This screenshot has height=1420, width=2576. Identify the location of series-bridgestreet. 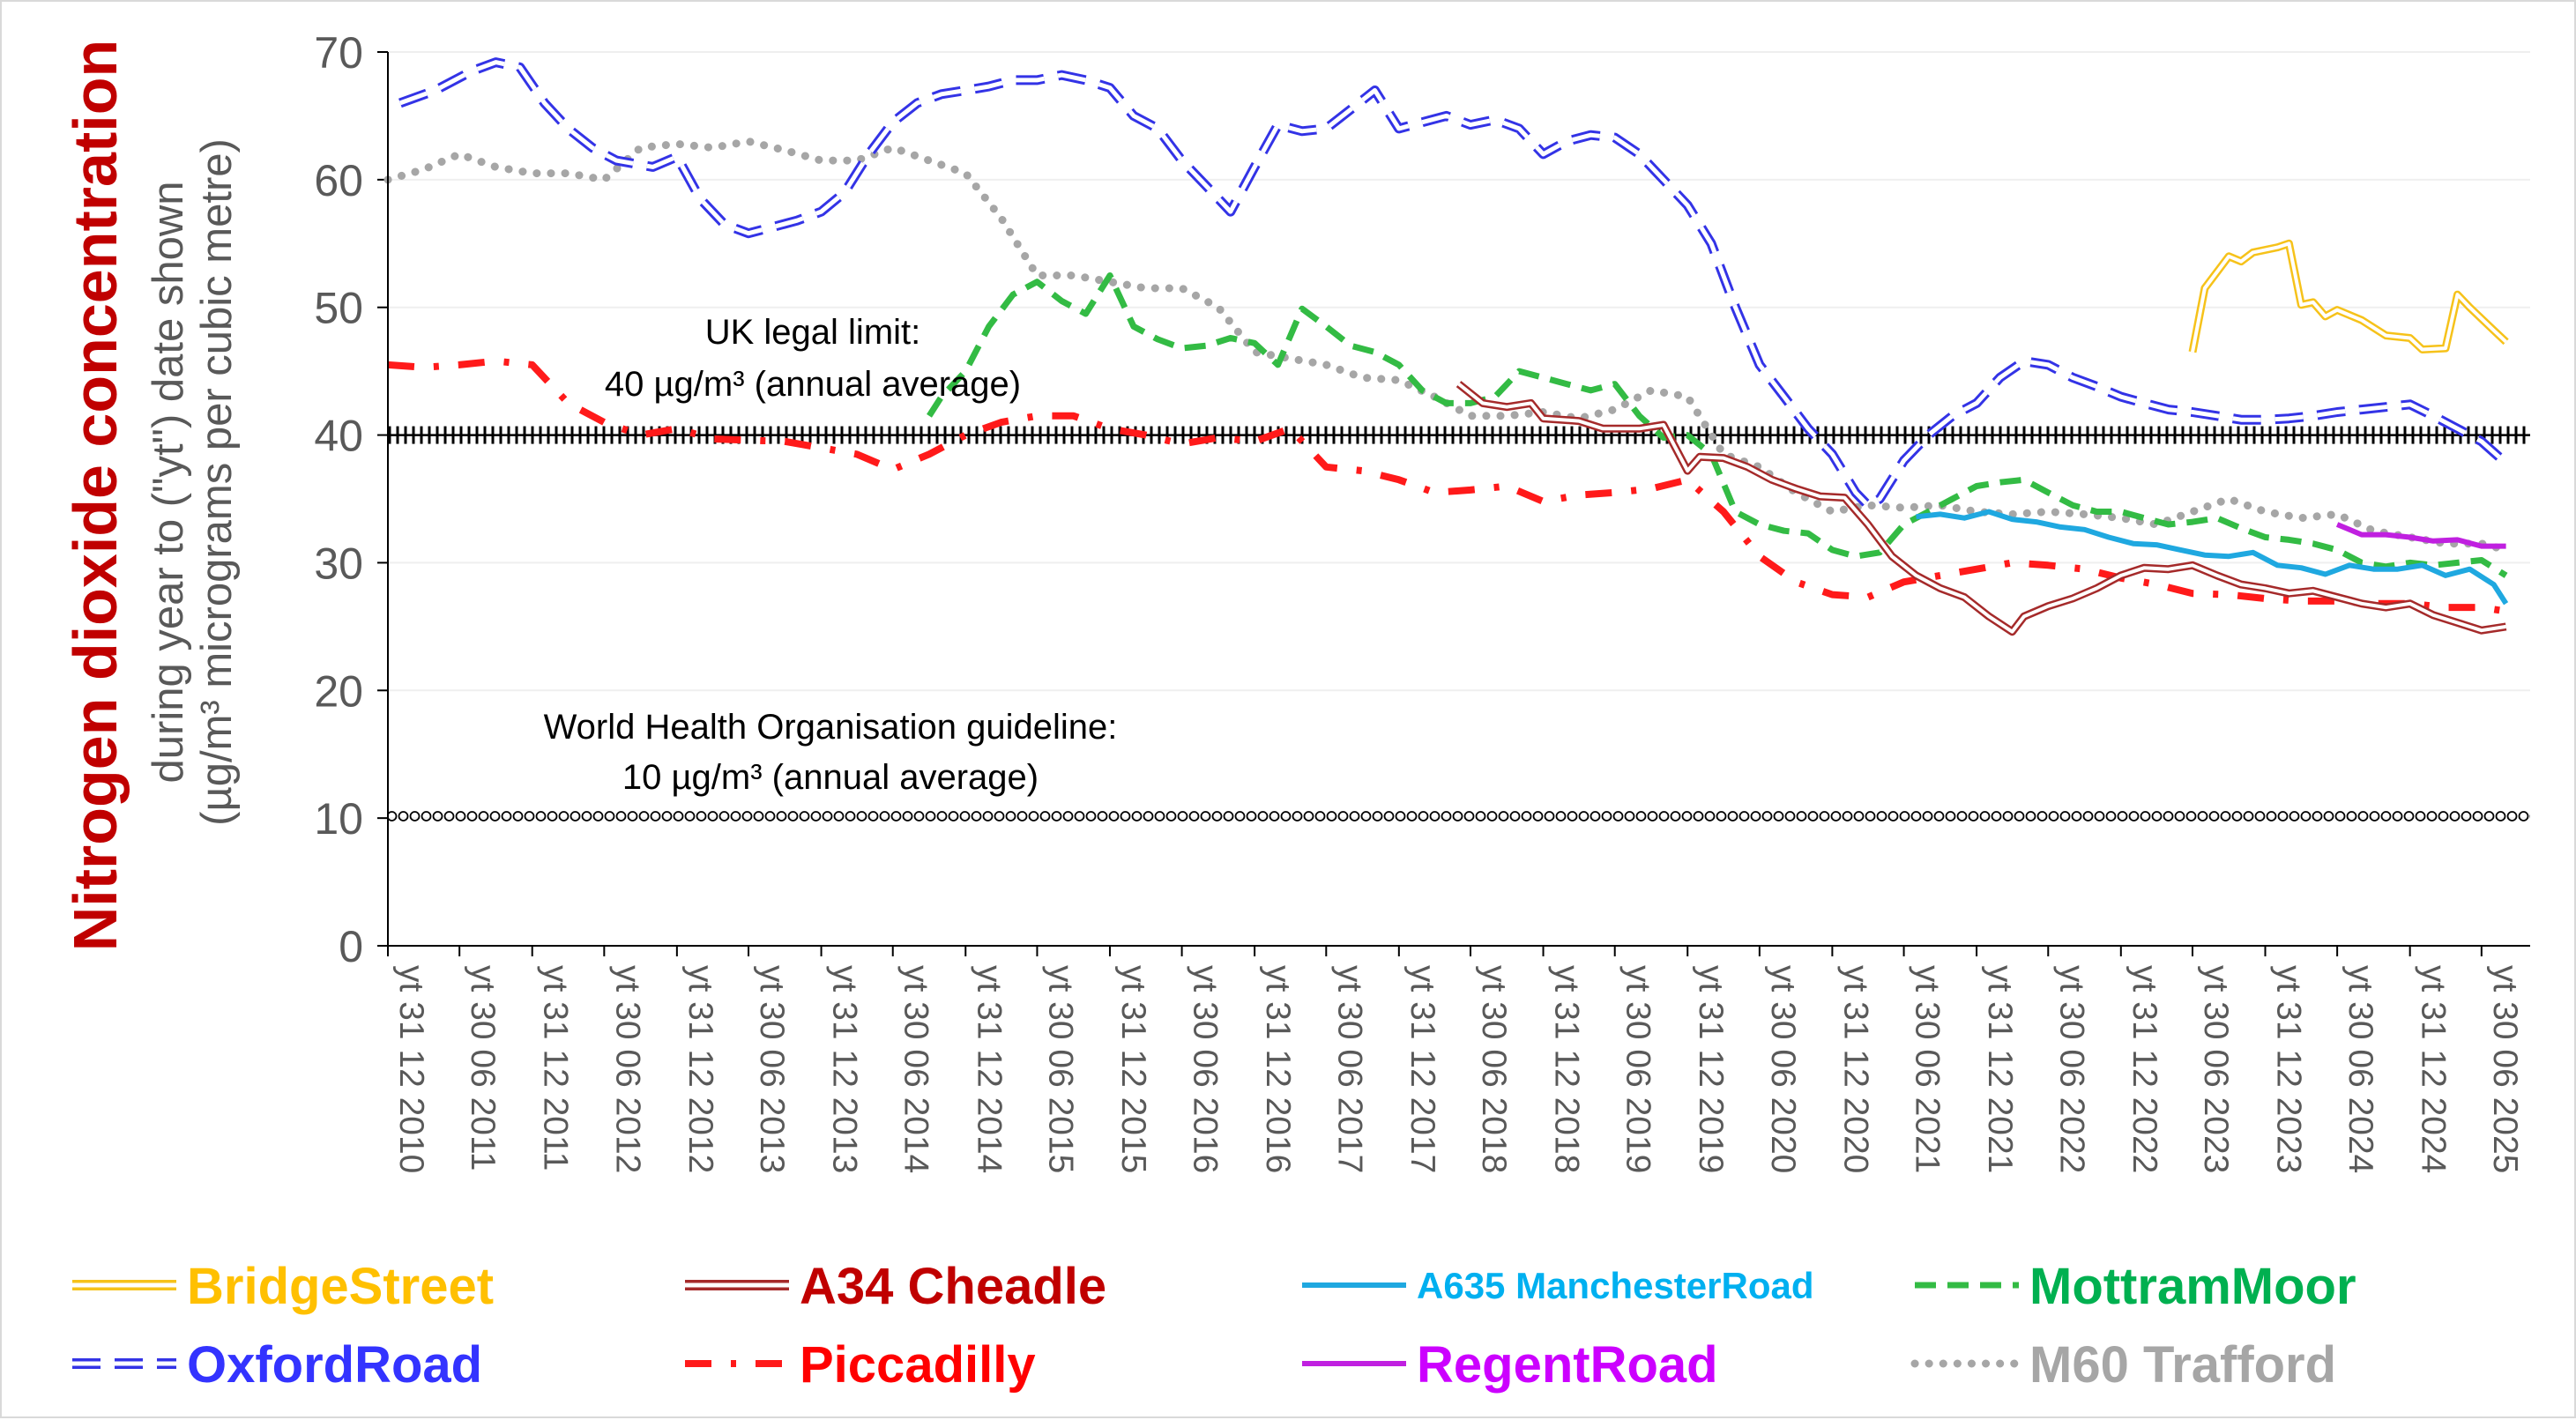
(2349, 296).